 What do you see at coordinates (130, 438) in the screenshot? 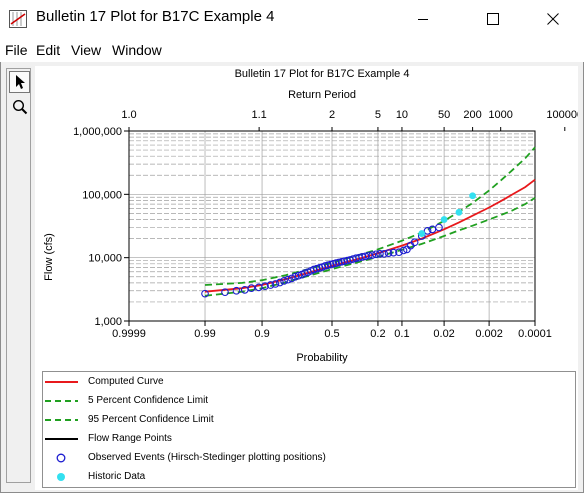
I see `legend-label: Flow Range Points` at bounding box center [130, 438].